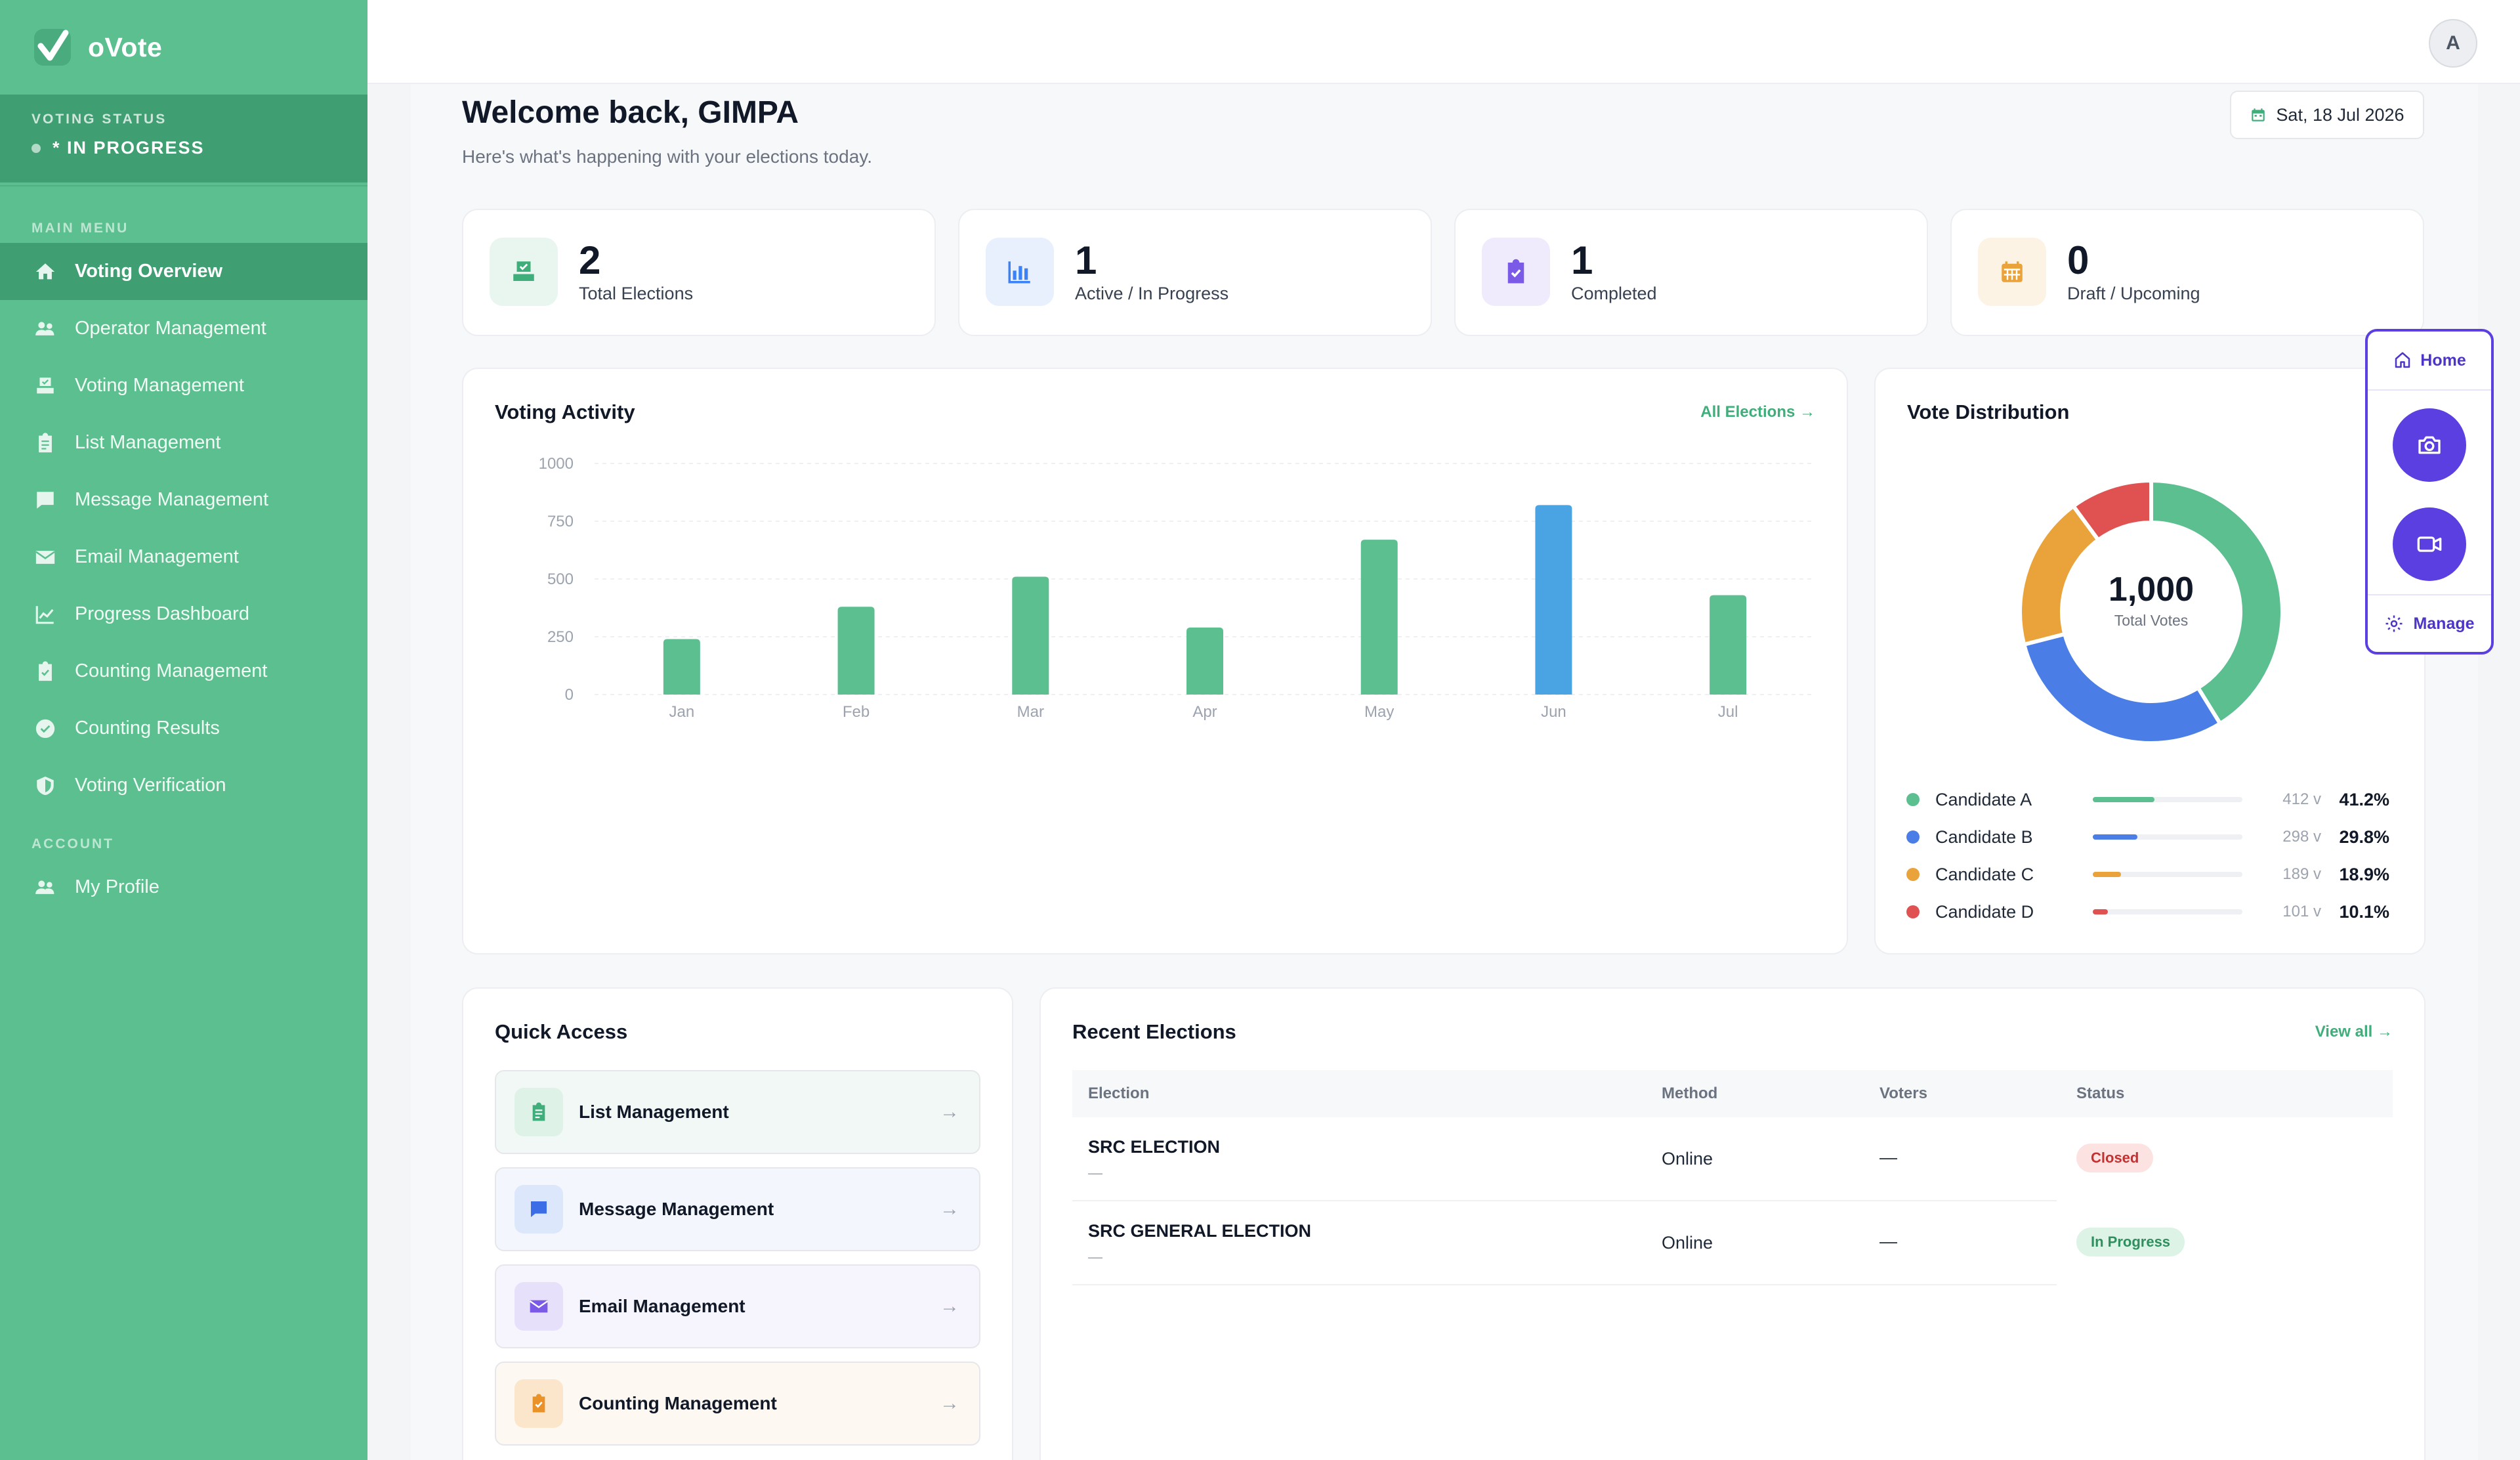 The image size is (2520, 1460). What do you see at coordinates (1732, 1093) in the screenshot?
I see `table-header: Election Method Voters Status` at bounding box center [1732, 1093].